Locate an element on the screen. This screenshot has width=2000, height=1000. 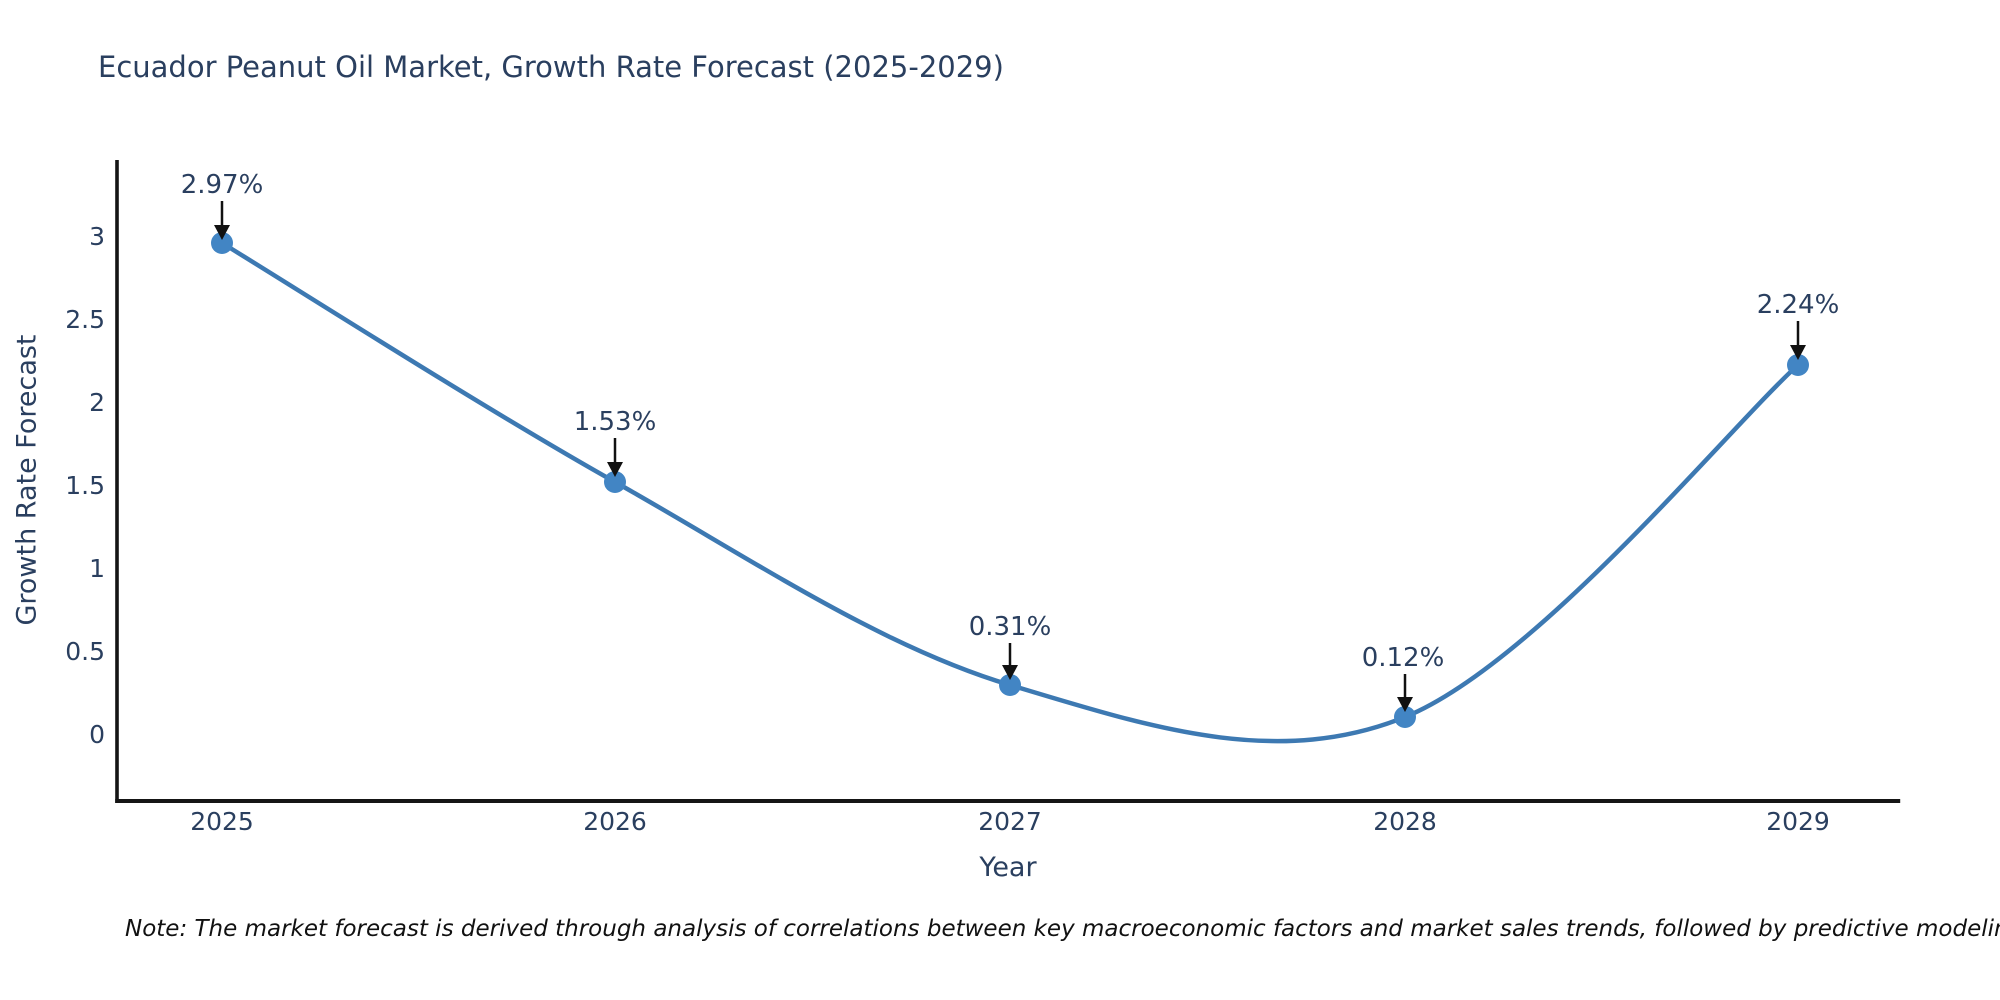
annotation-arrowhead-2028 is located at coordinates (1405, 704).